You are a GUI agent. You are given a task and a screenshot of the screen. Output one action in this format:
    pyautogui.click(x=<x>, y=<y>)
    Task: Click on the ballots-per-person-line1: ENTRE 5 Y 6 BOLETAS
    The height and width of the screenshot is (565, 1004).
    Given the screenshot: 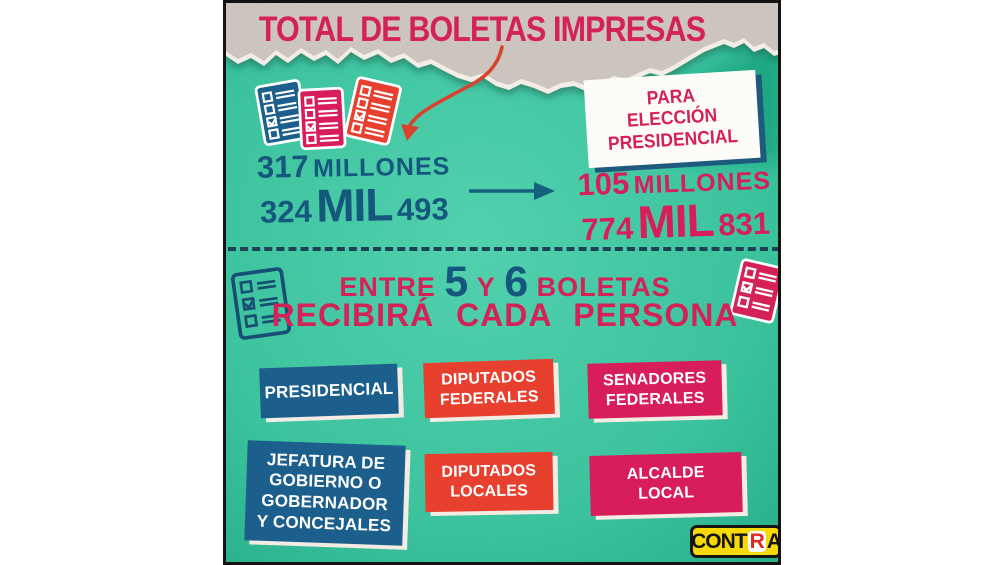 What is the action you would take?
    pyautogui.click(x=505, y=282)
    